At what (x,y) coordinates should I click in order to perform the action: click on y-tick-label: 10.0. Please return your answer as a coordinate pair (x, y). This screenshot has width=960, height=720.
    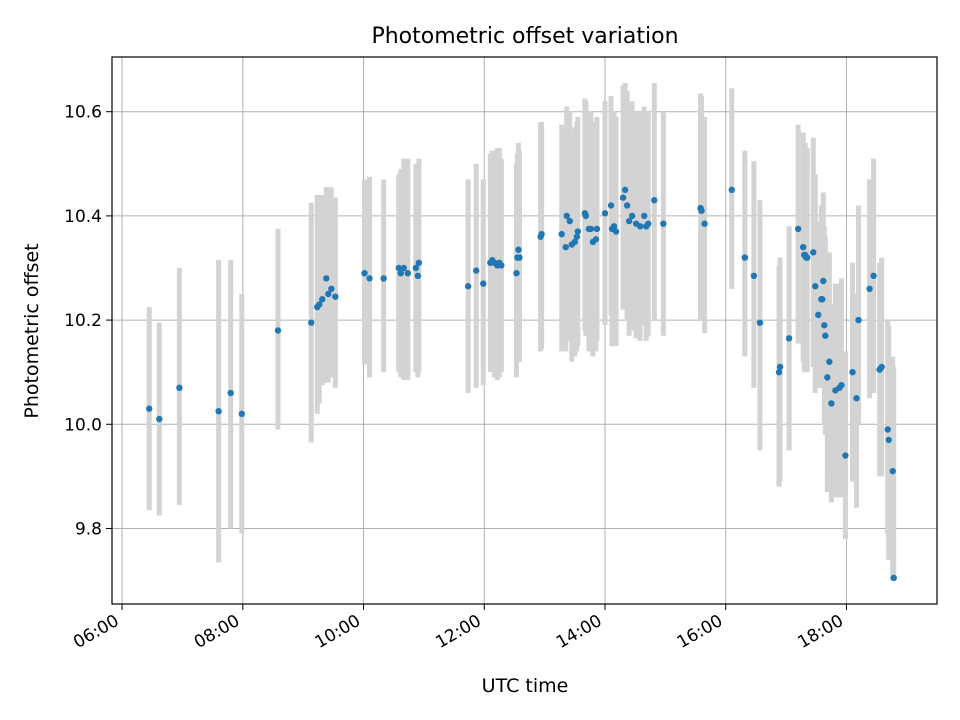
    Looking at the image, I should click on (83, 425).